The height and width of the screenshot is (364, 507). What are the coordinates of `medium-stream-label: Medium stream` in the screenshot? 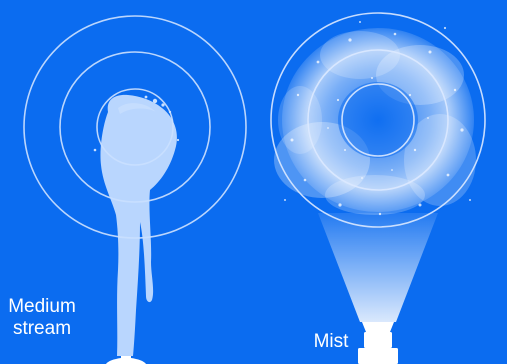 It's located at (42, 318).